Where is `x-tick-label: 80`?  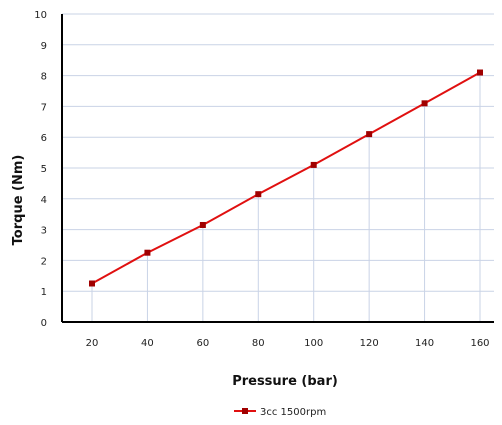
x-tick-label: 80 is located at coordinates (258, 343).